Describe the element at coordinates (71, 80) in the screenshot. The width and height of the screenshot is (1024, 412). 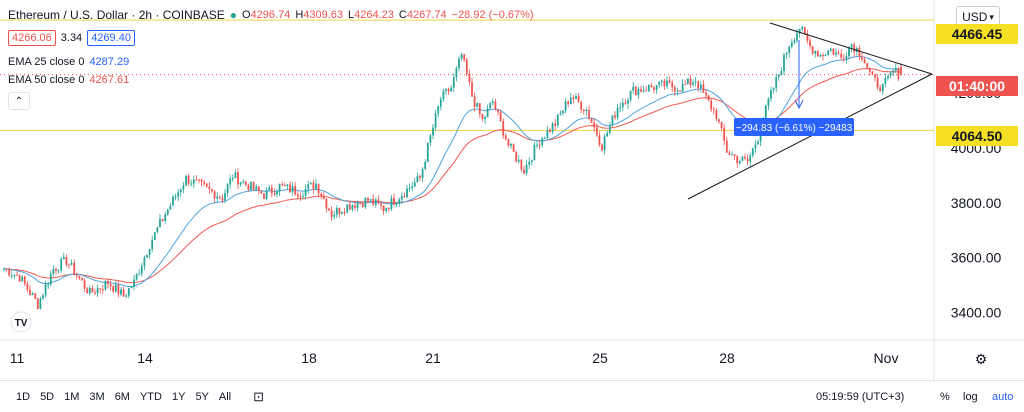
I see `ema50-legend: EMA 50 close 0 4267.61` at that location.